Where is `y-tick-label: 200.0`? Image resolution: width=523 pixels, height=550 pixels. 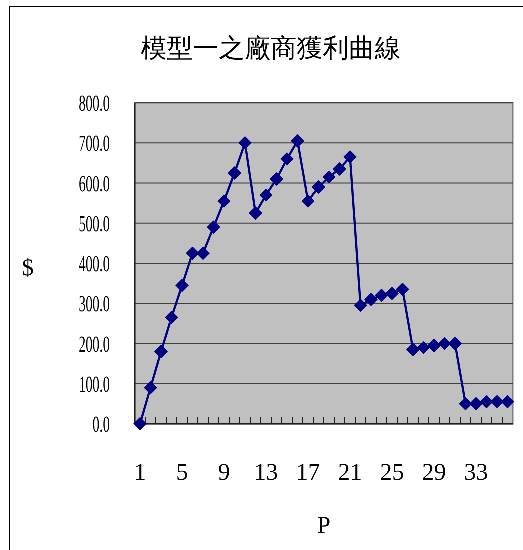
y-tick-label: 200.0 is located at coordinates (94, 345).